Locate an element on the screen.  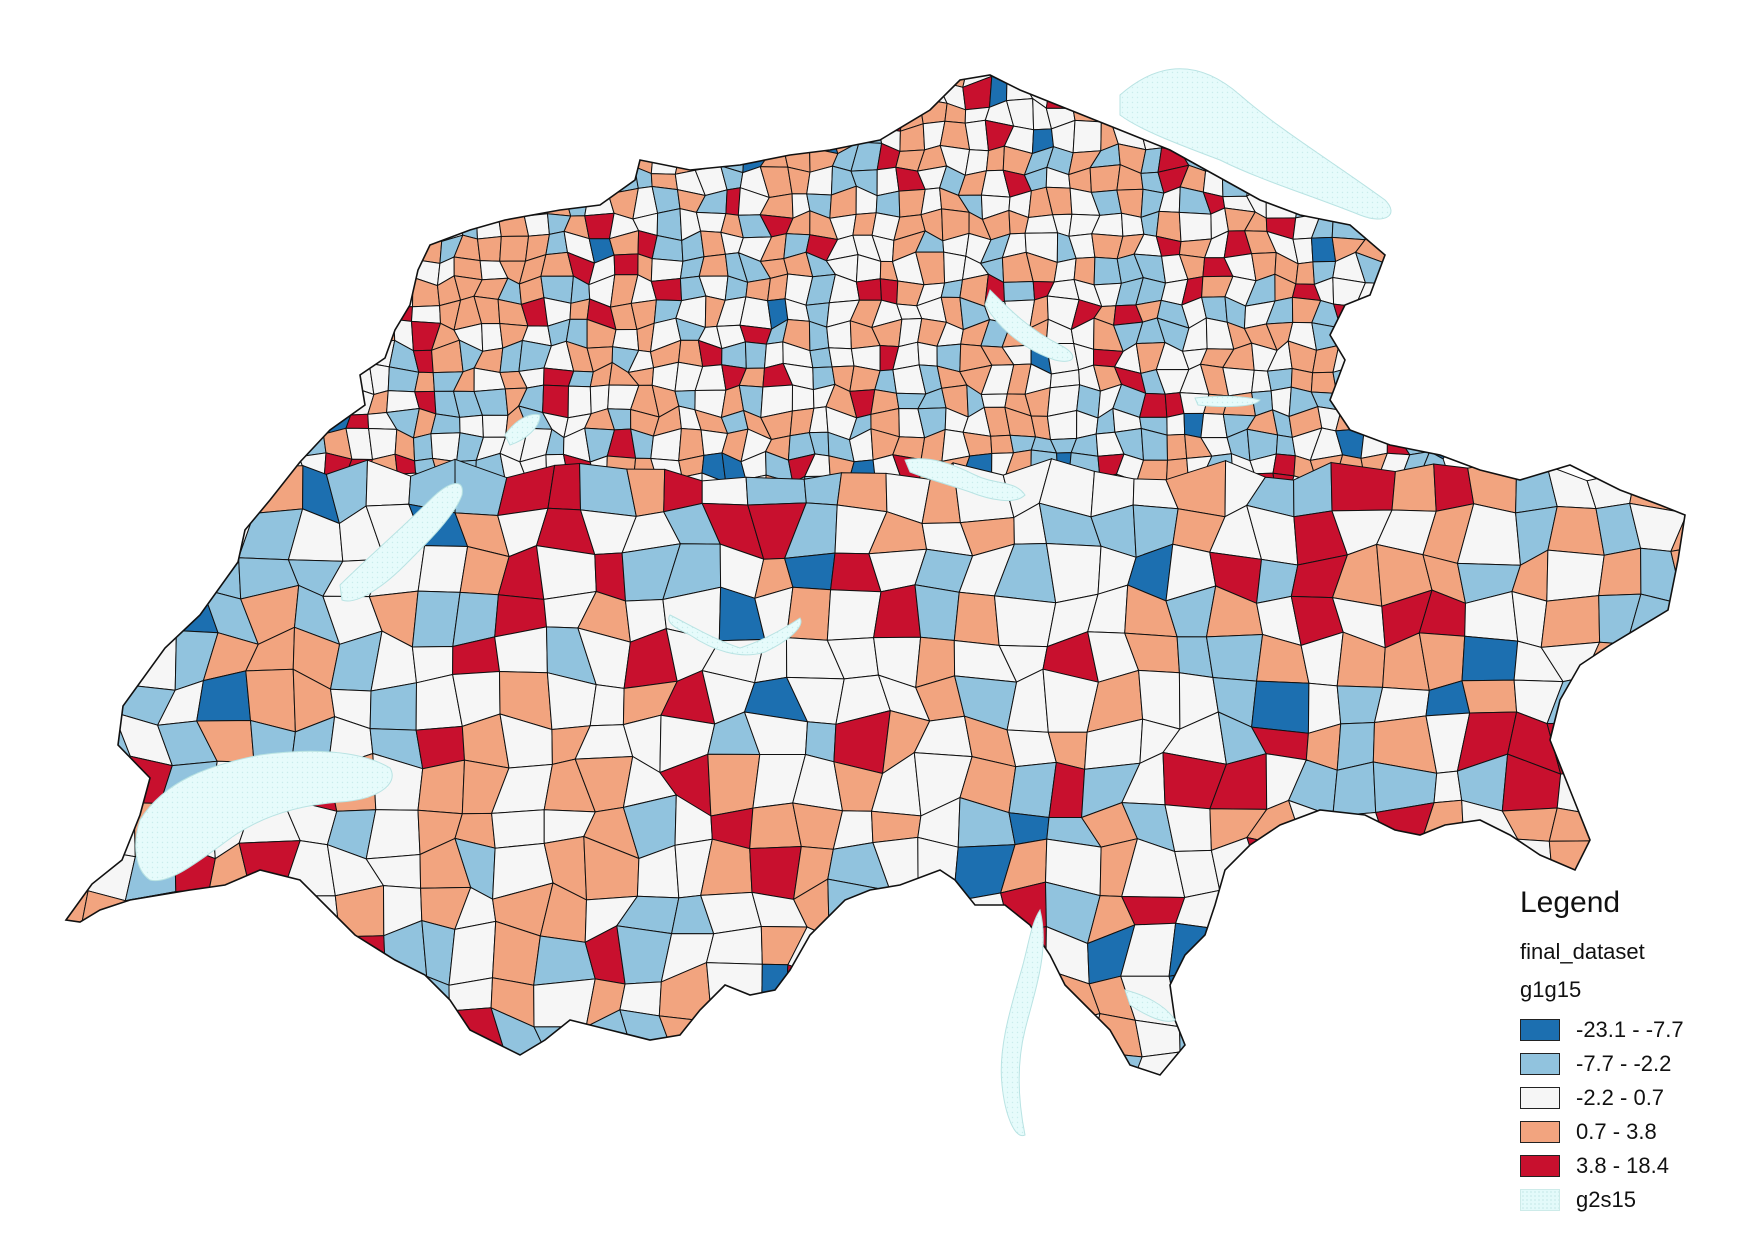
legend-label: g2s15 is located at coordinates (1606, 1199).